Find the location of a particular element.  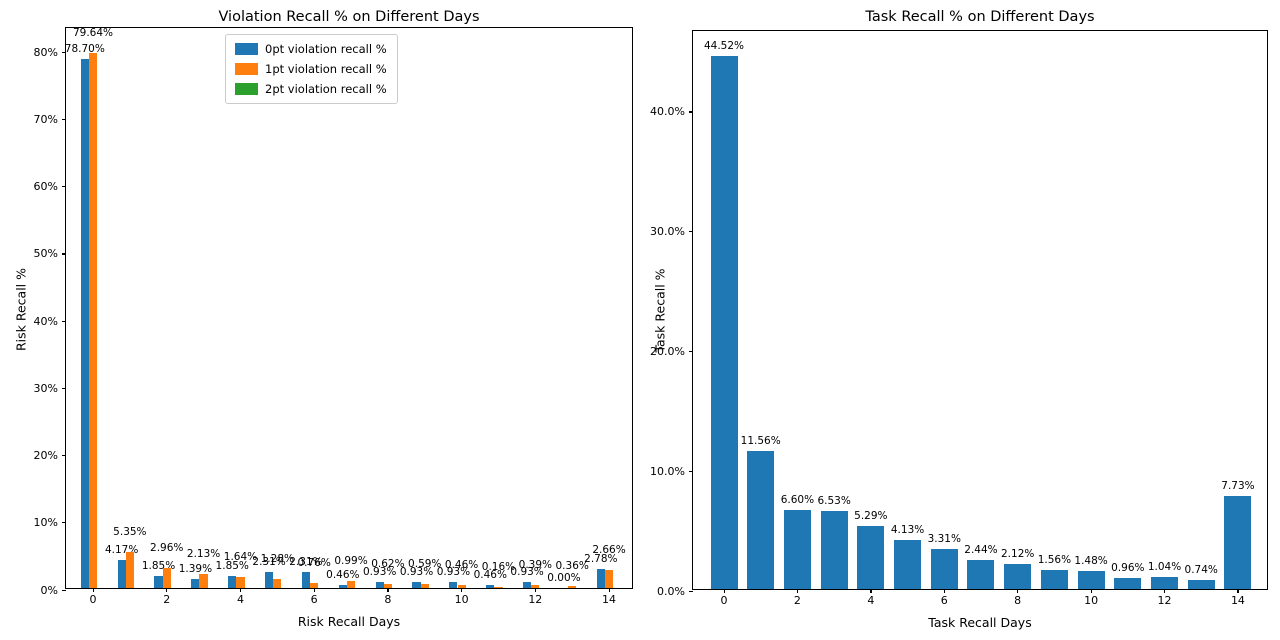

bar-value-label: 3.31% is located at coordinates (944, 539).